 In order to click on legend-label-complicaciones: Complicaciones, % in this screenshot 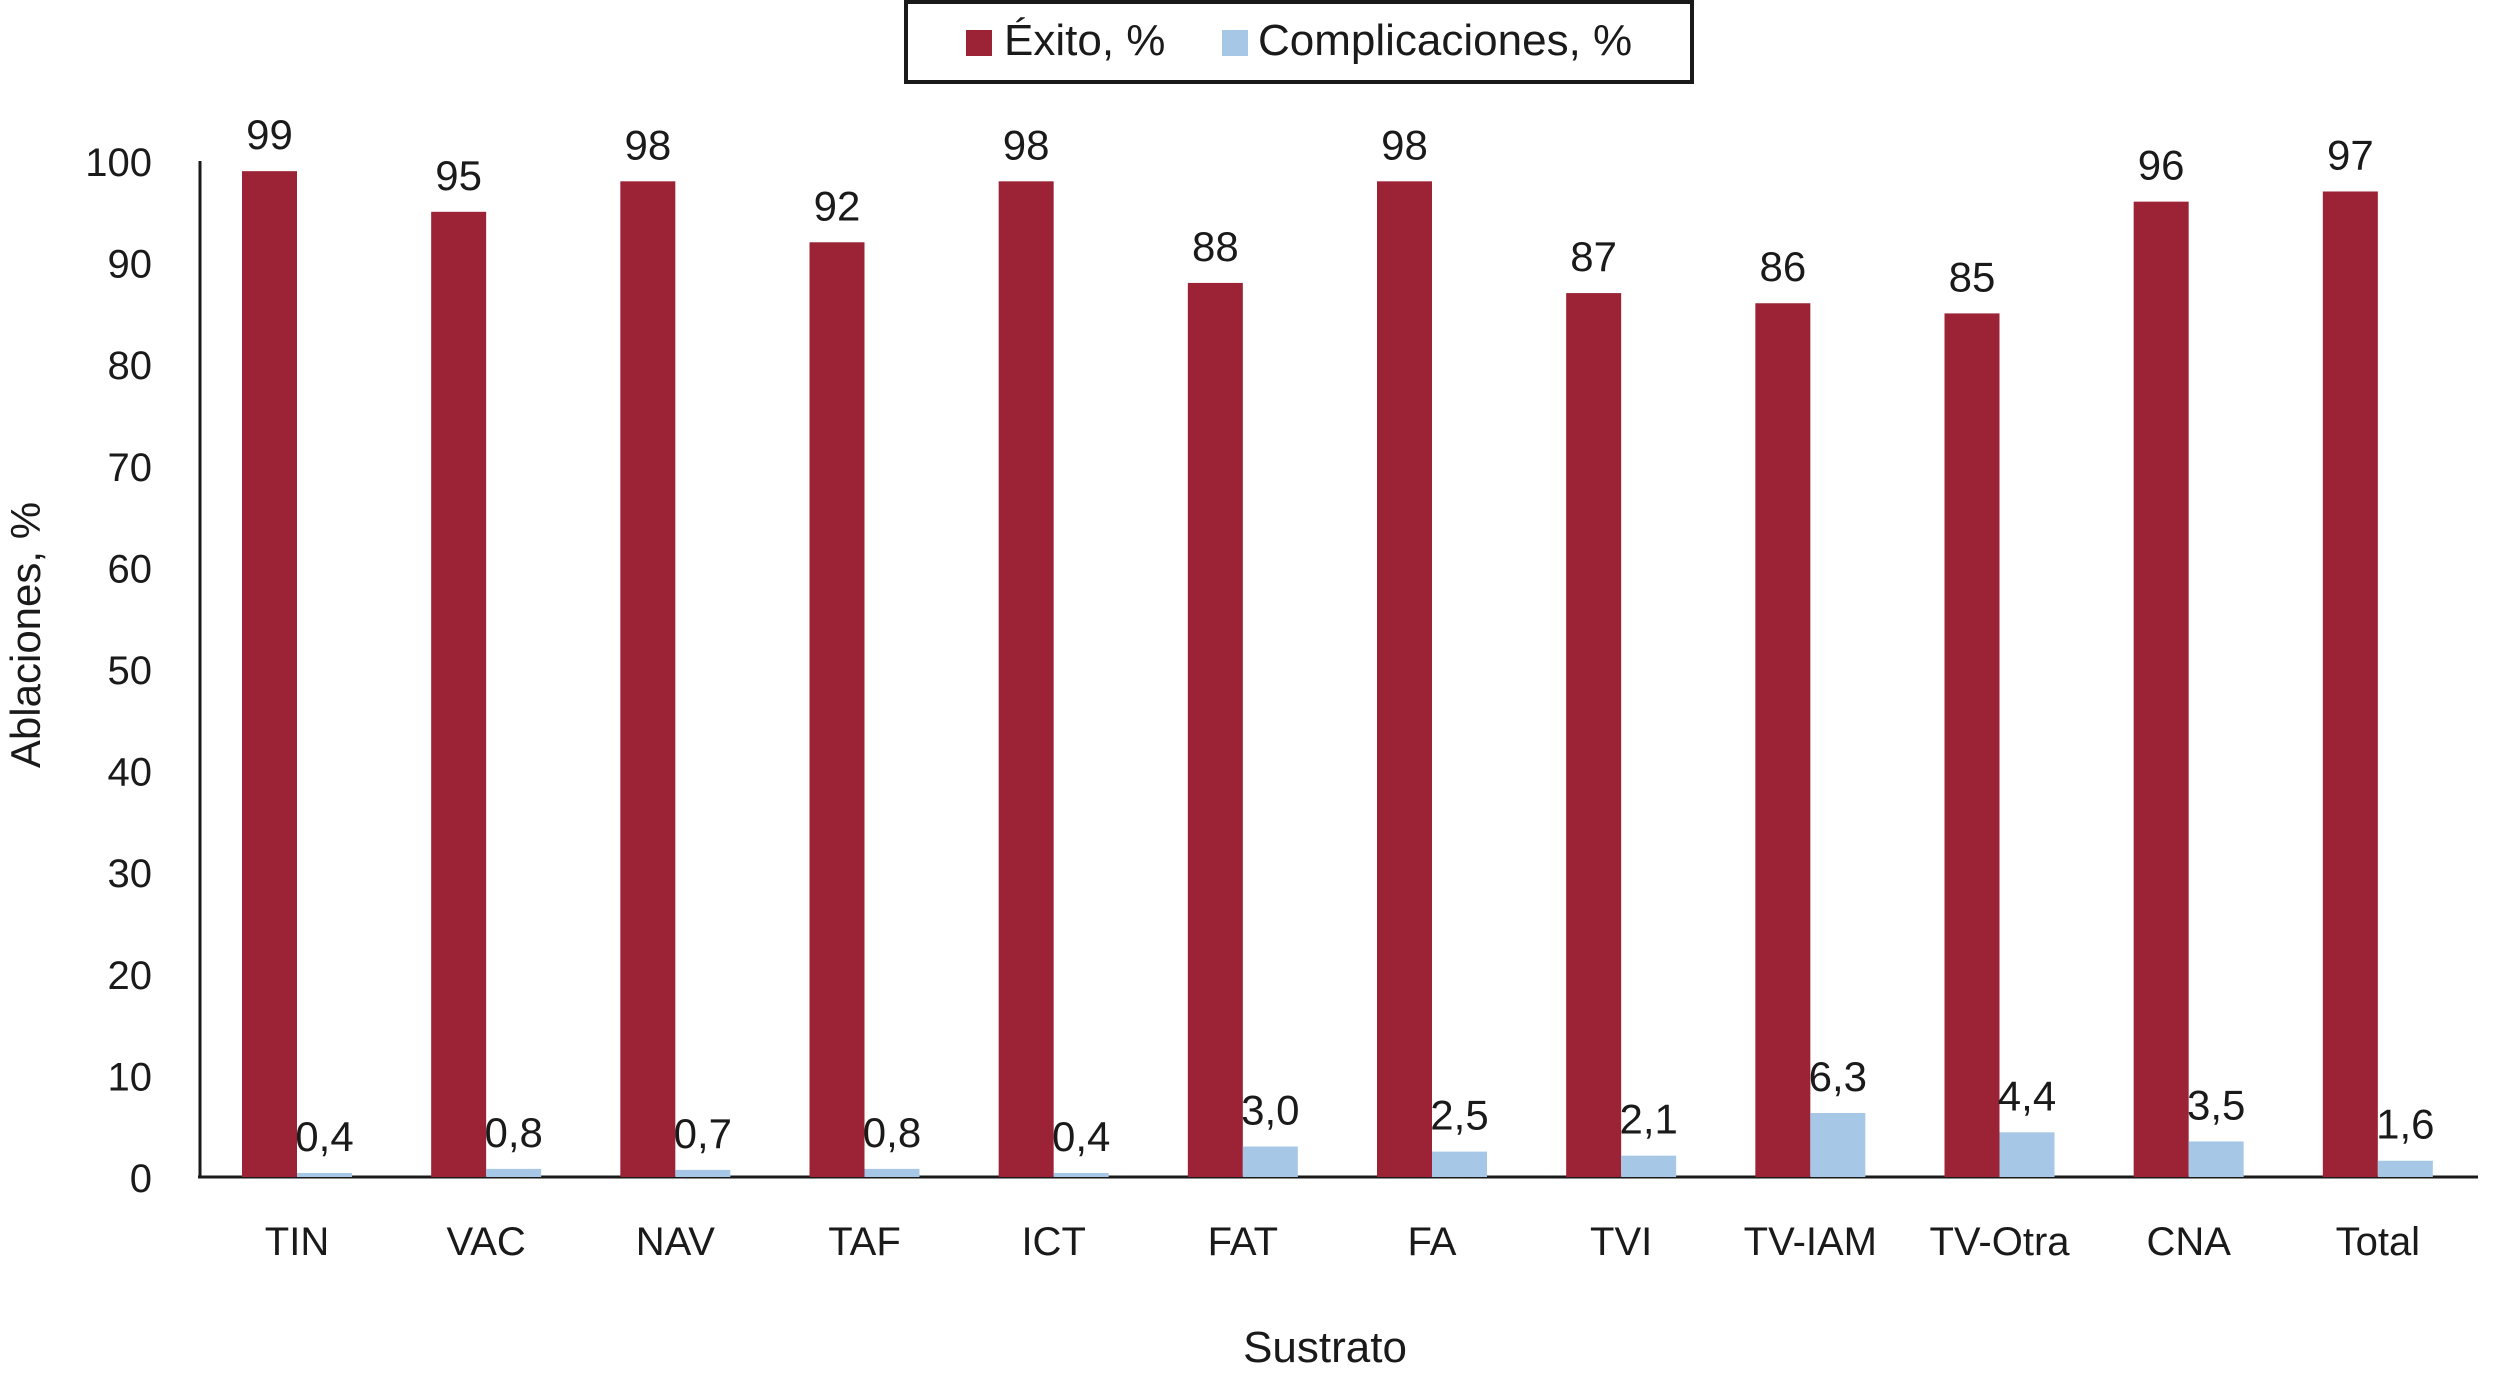, I will do `click(1445, 40)`.